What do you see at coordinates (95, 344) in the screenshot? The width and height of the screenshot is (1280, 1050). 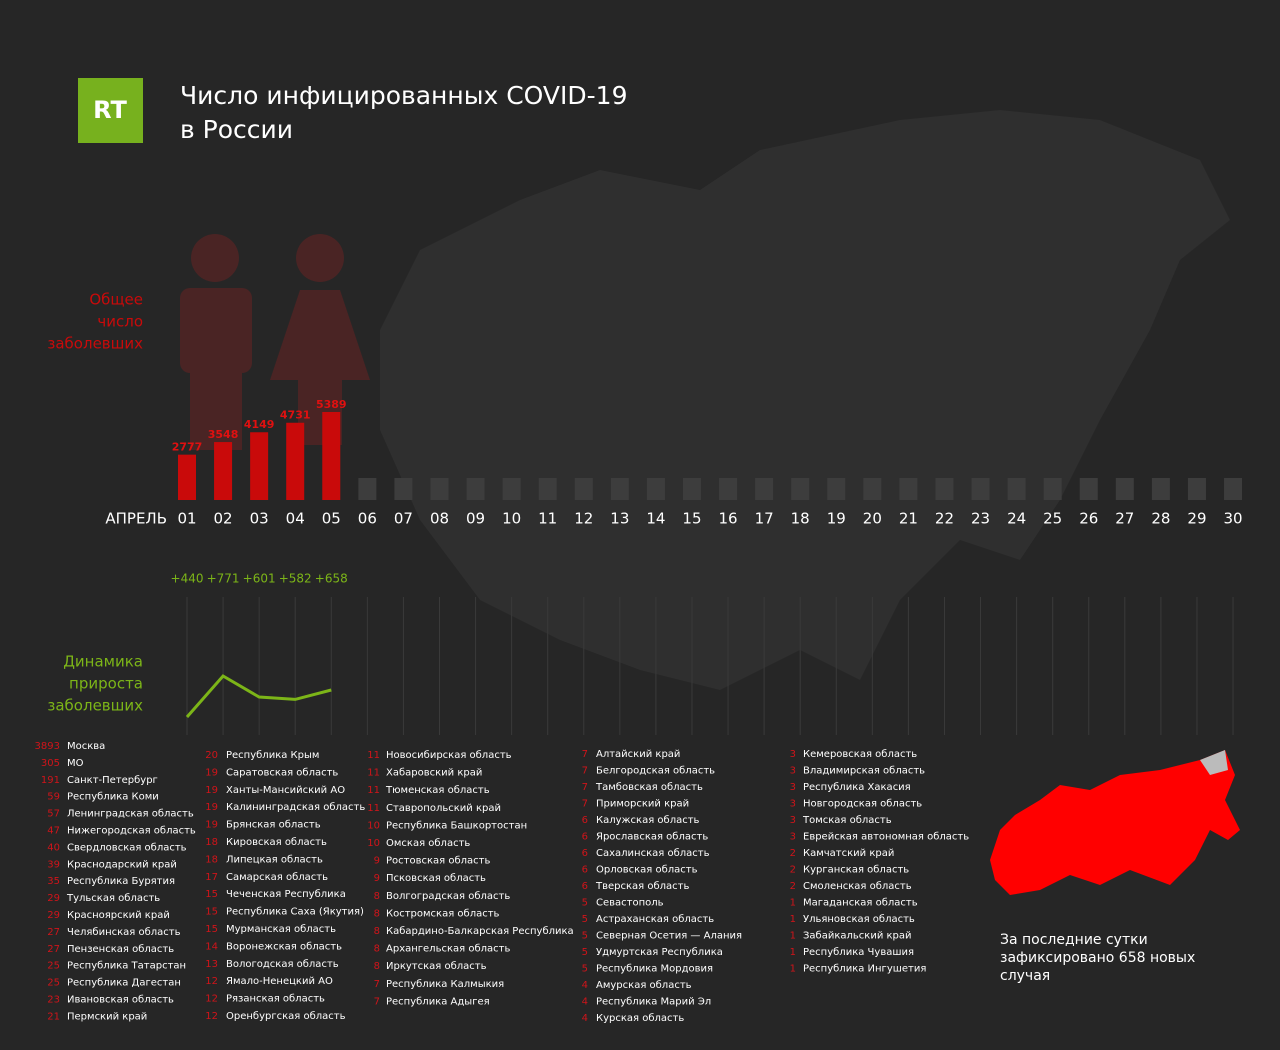 I see `bar-chart-label: заболевших` at bounding box center [95, 344].